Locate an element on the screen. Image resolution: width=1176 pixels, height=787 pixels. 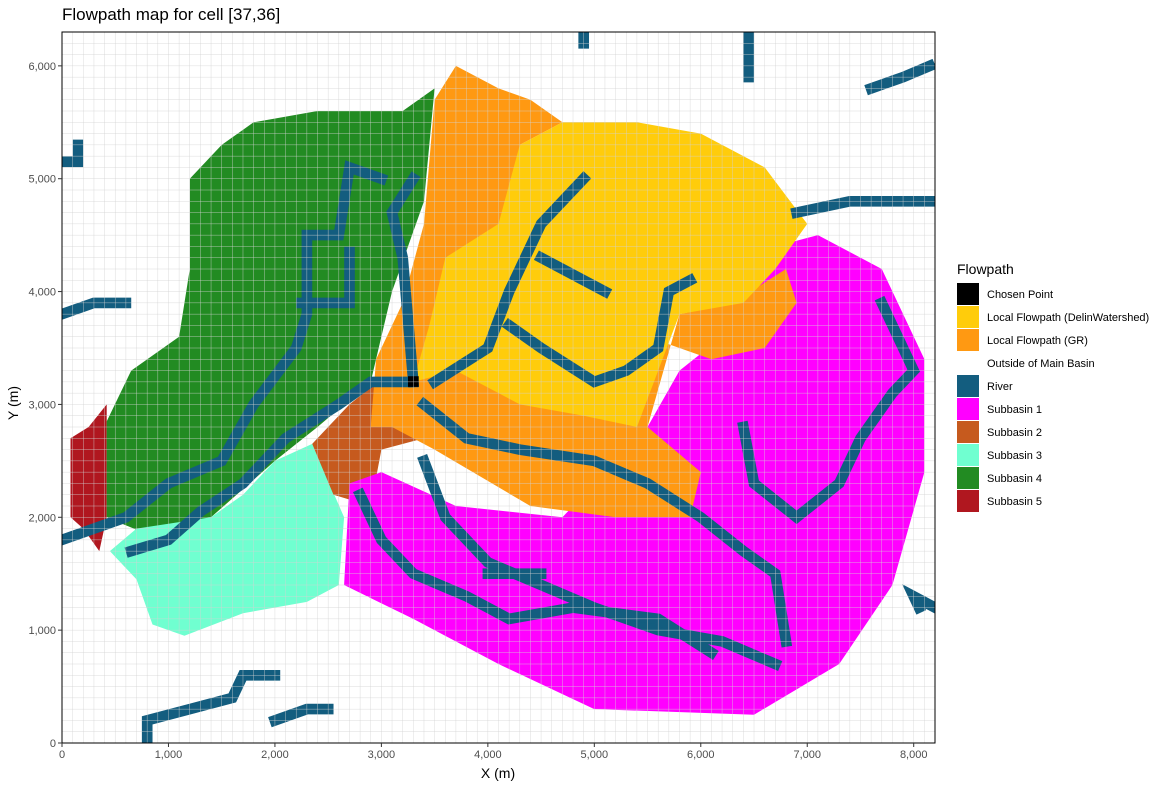
legend-label: Subbasin 5 is located at coordinates (1014, 502).